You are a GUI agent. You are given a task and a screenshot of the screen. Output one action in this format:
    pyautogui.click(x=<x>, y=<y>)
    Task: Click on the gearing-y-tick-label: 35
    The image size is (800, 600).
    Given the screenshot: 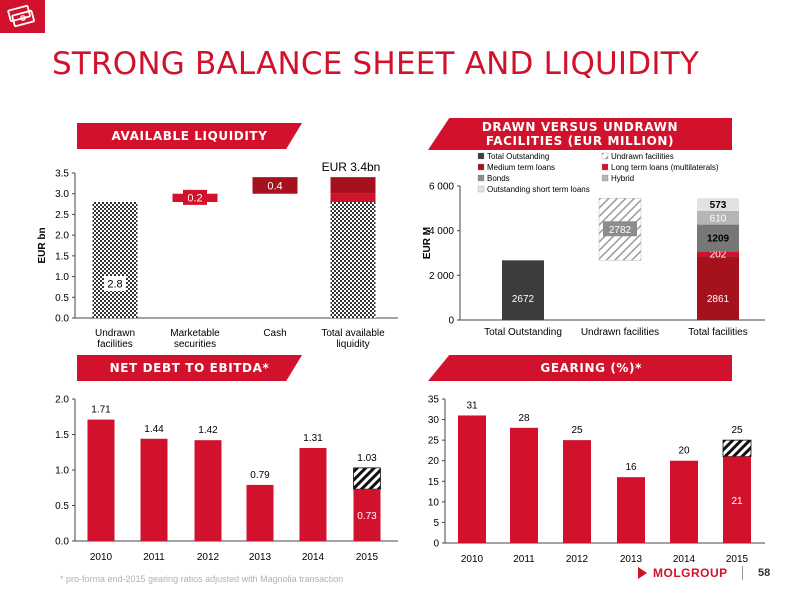 What is the action you would take?
    pyautogui.click(x=434, y=400)
    